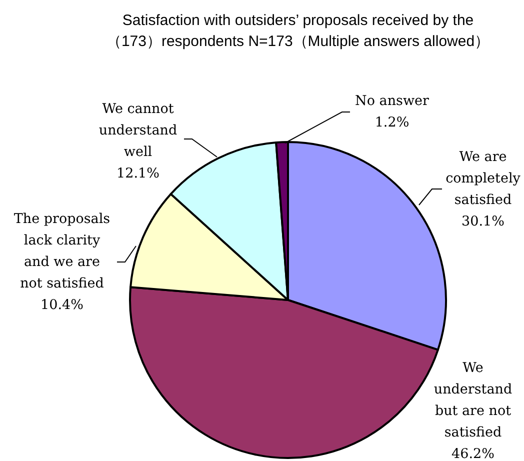 The height and width of the screenshot is (461, 524). I want to click on chart-title: Satisfaction with outsiders’ proposals received by the （173）respondents N=173（Multiple answers allowed）, so click(298, 31).